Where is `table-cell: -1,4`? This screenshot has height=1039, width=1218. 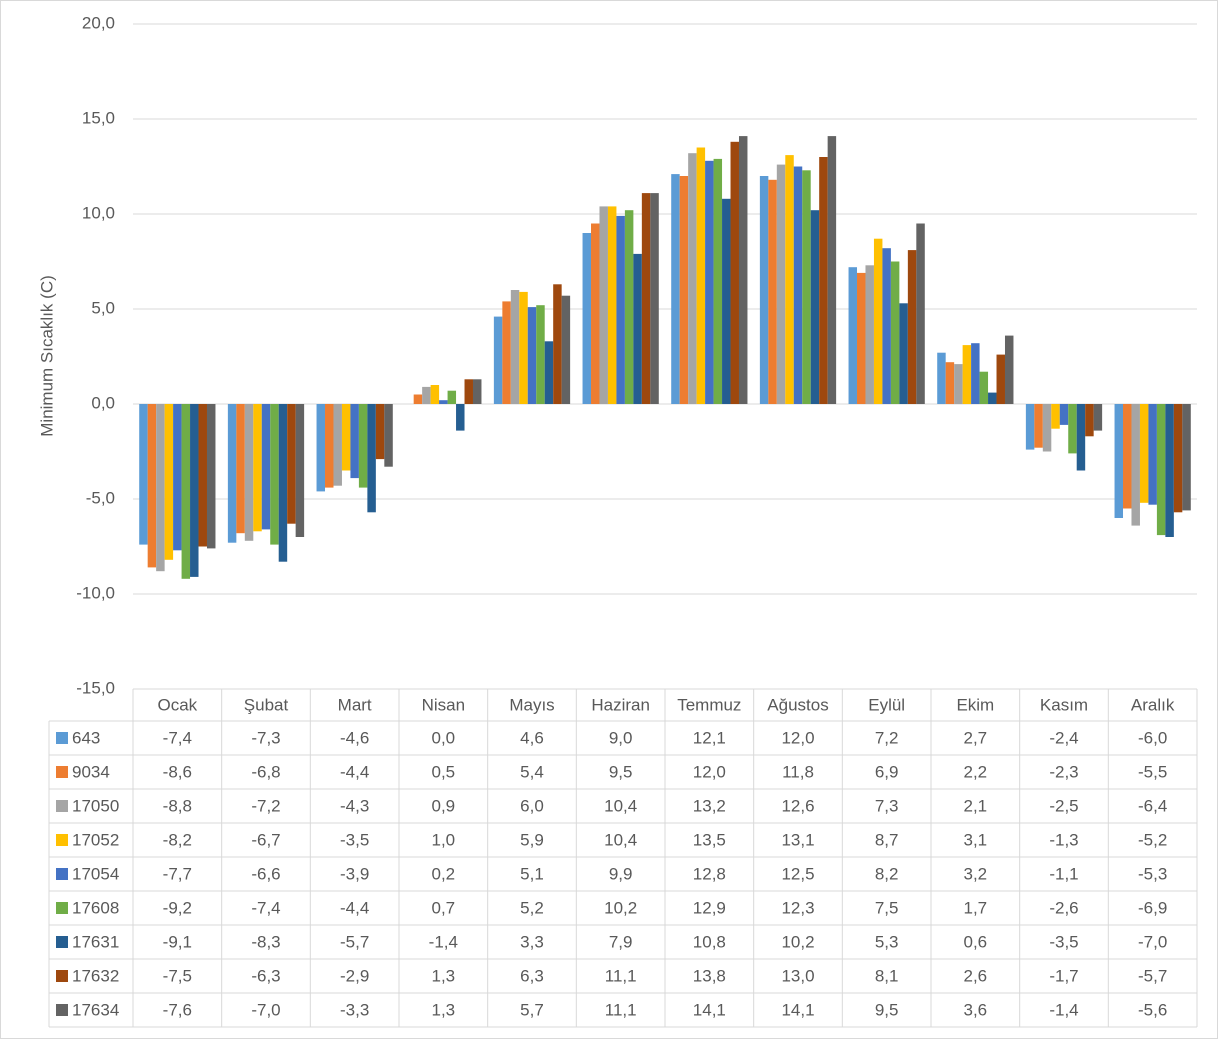 table-cell: -1,4 is located at coordinates (443, 941).